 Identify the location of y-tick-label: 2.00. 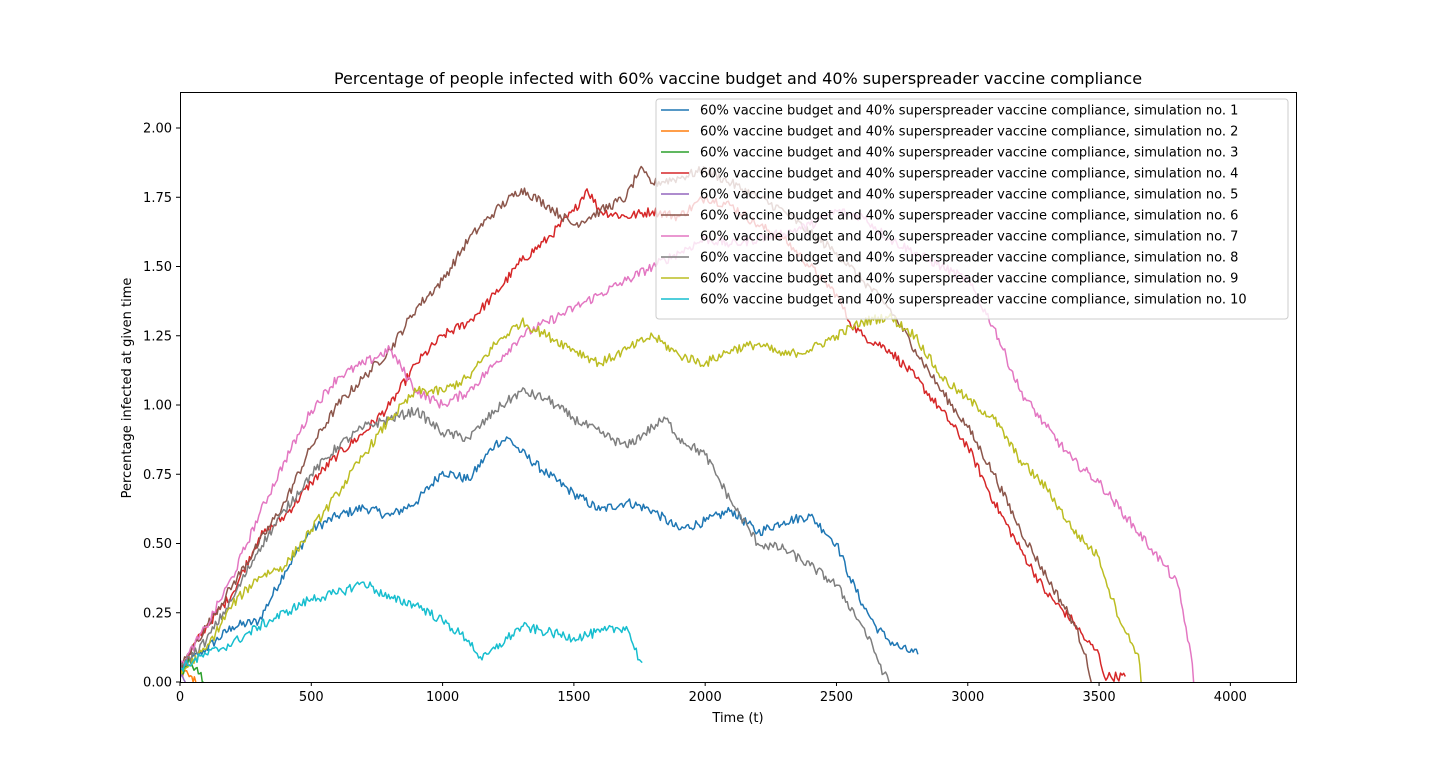
(157, 129).